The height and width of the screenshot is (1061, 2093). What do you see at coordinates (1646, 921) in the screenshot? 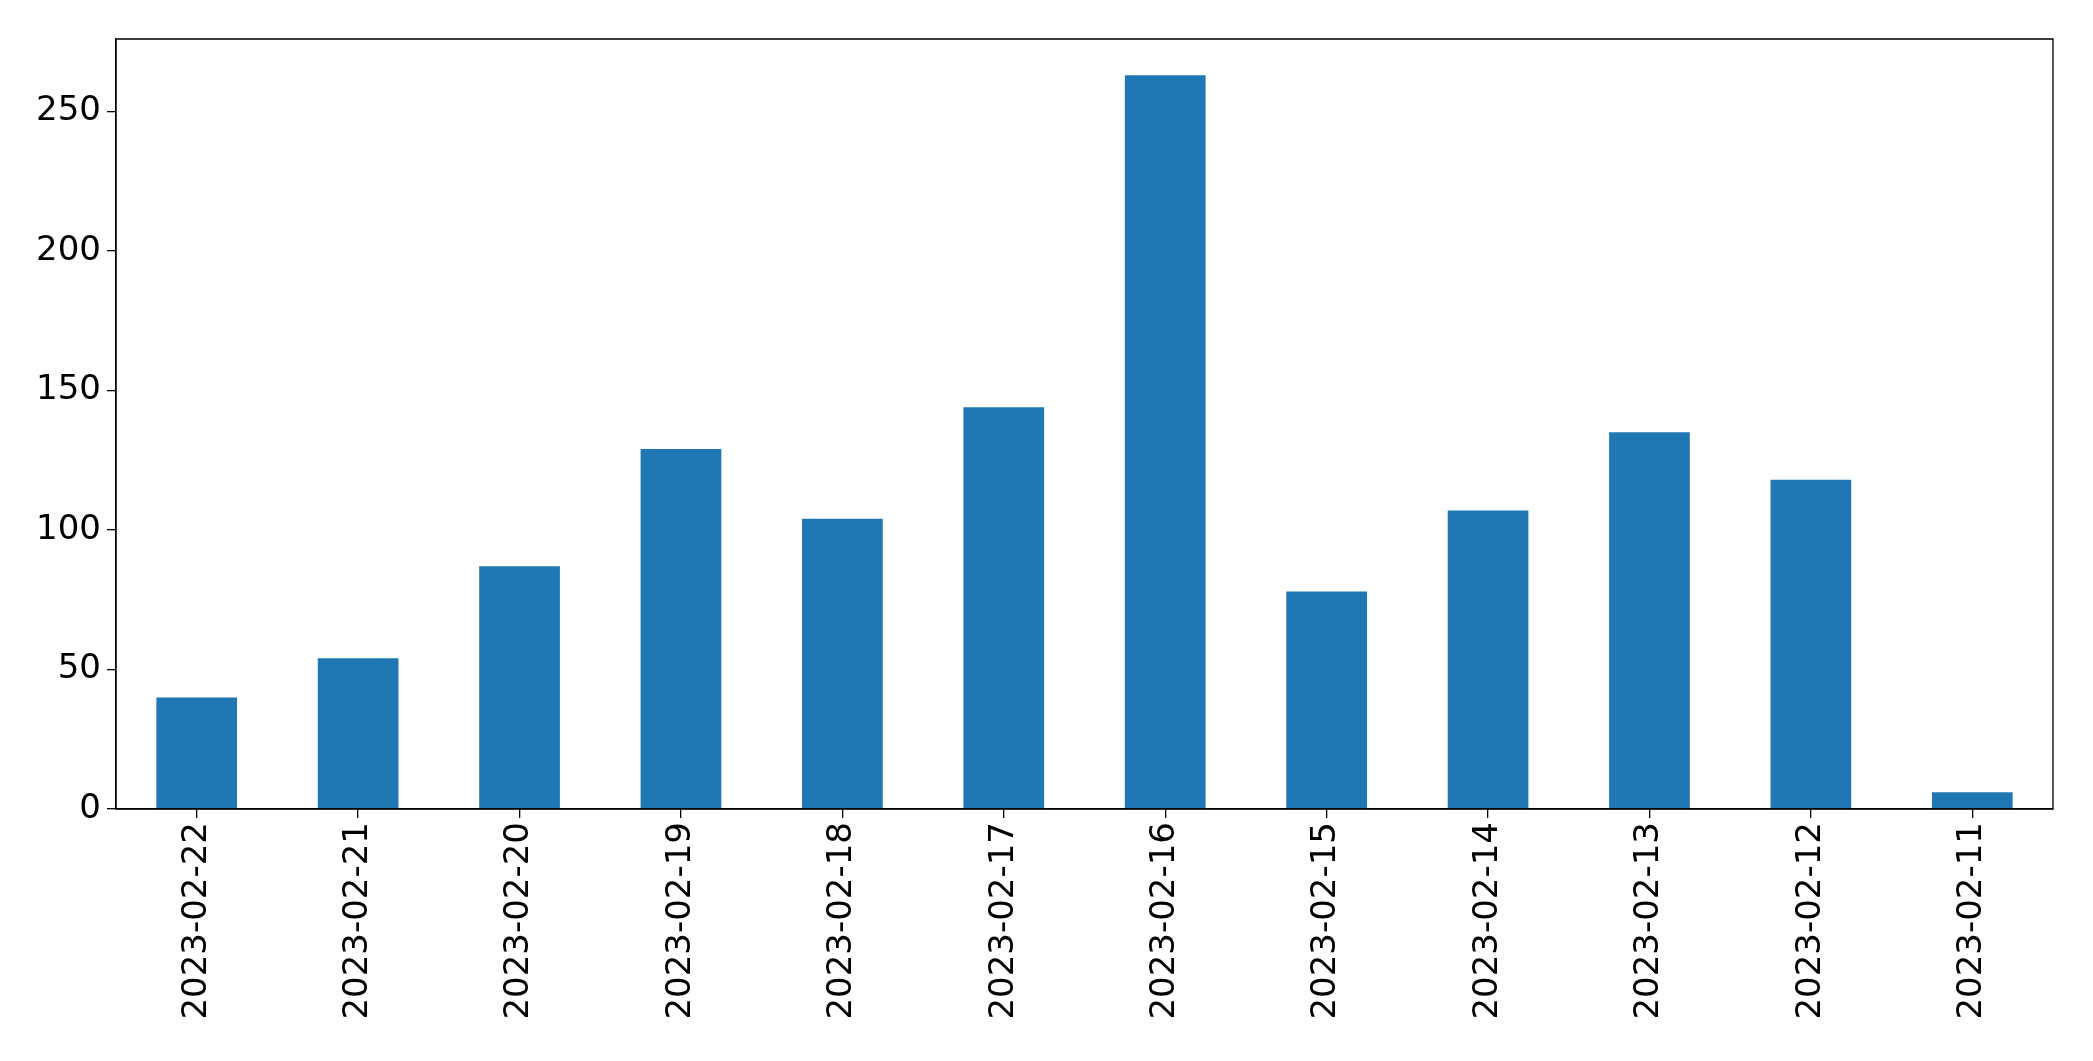
I see `x-tick-label: 2023-02-13` at bounding box center [1646, 921].